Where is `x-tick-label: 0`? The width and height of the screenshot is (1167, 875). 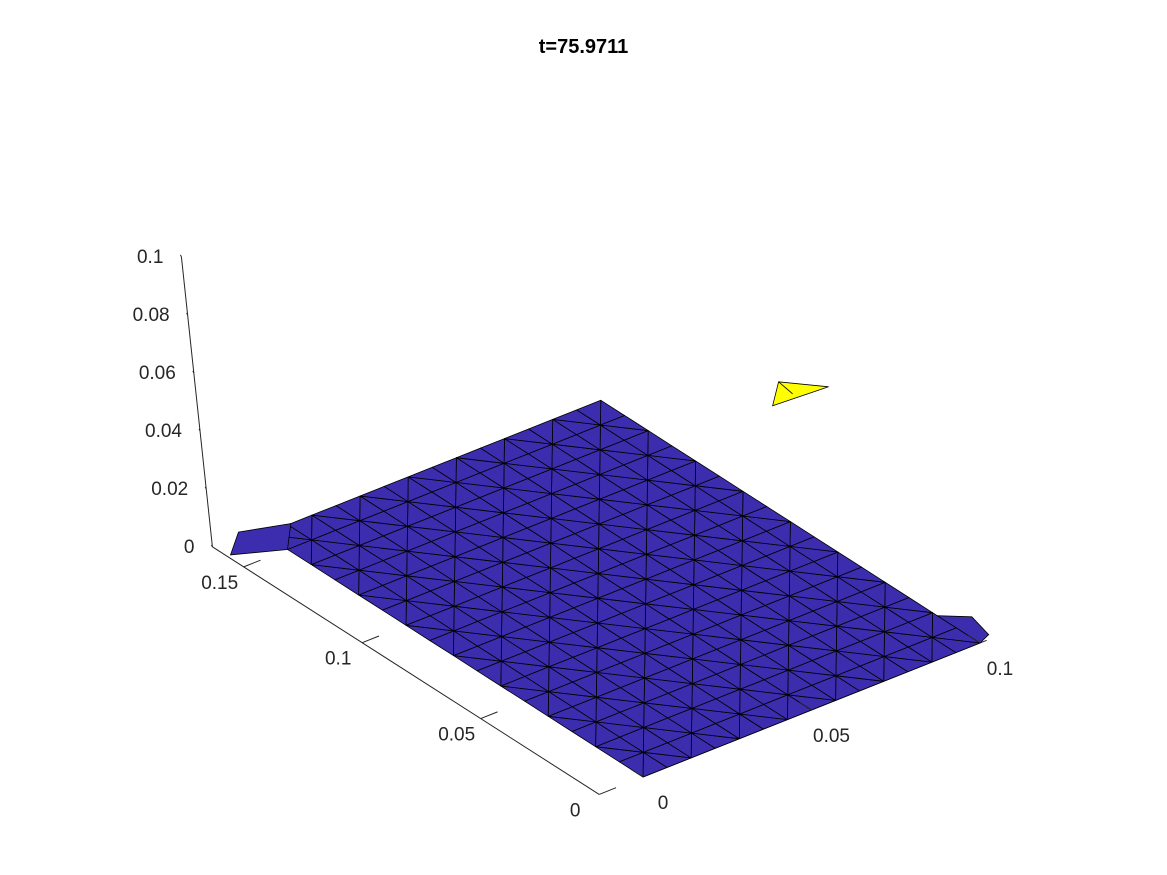 x-tick-label: 0 is located at coordinates (663, 803).